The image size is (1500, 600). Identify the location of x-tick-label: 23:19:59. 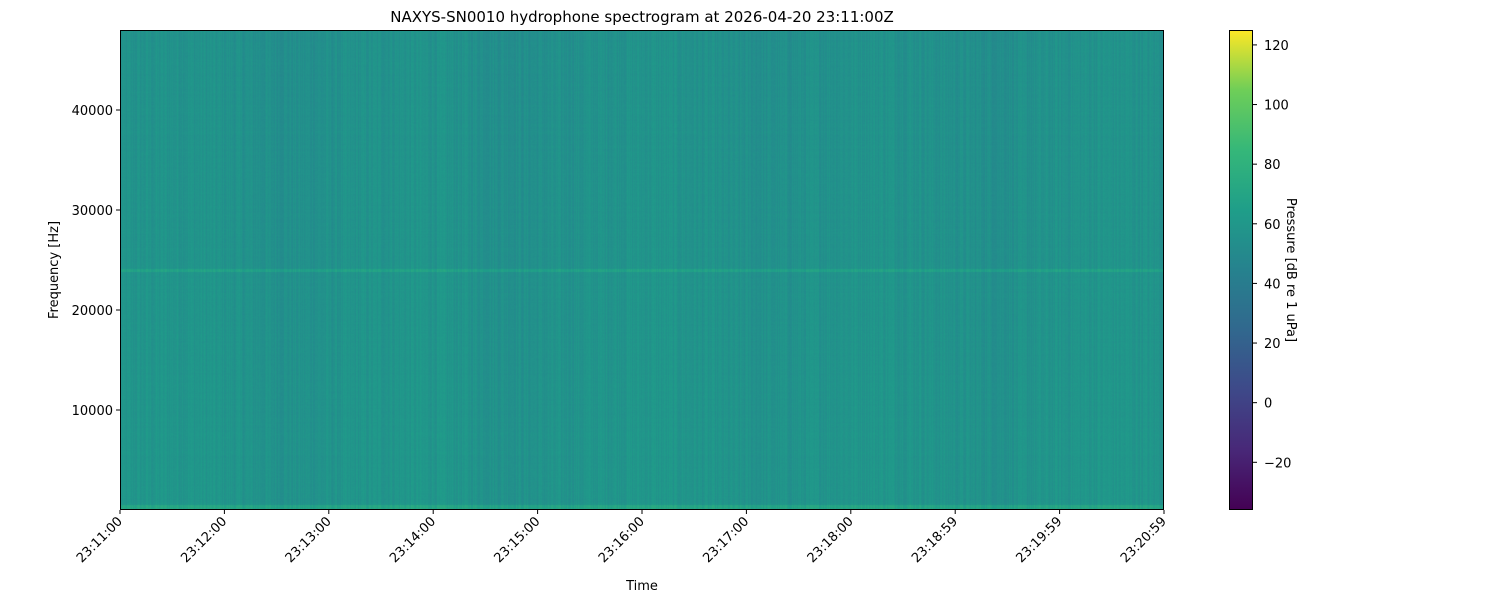
(1040, 540).